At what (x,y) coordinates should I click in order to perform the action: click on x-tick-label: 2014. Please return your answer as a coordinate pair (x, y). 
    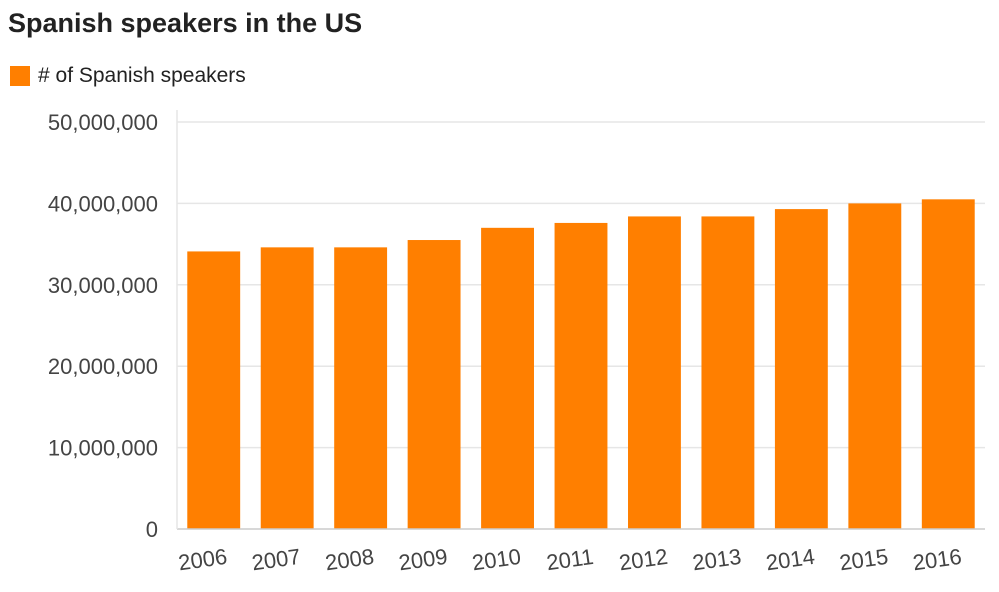
    Looking at the image, I should click on (790, 560).